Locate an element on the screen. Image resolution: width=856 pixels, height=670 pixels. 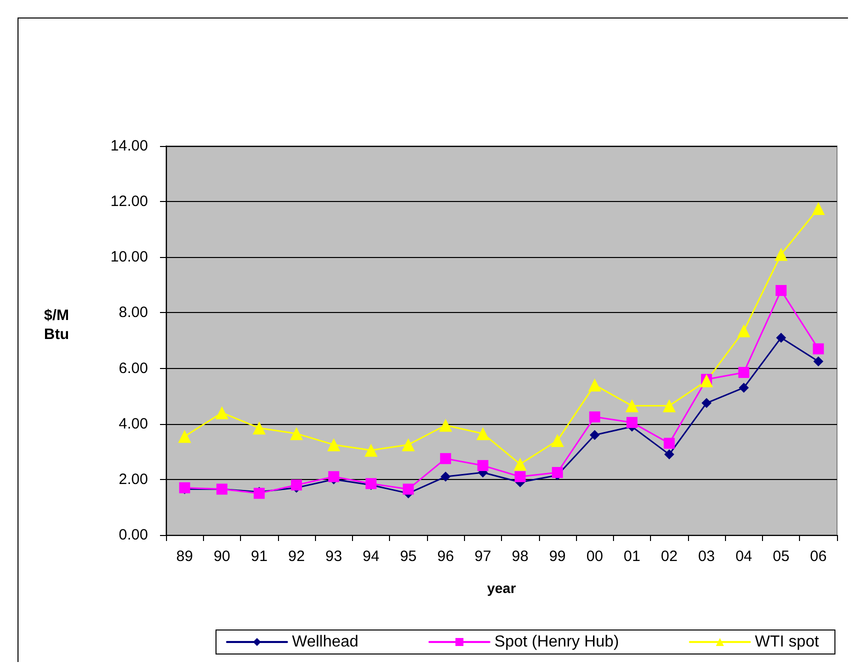
y-tick-label: 12.00 is located at coordinates (129, 201).